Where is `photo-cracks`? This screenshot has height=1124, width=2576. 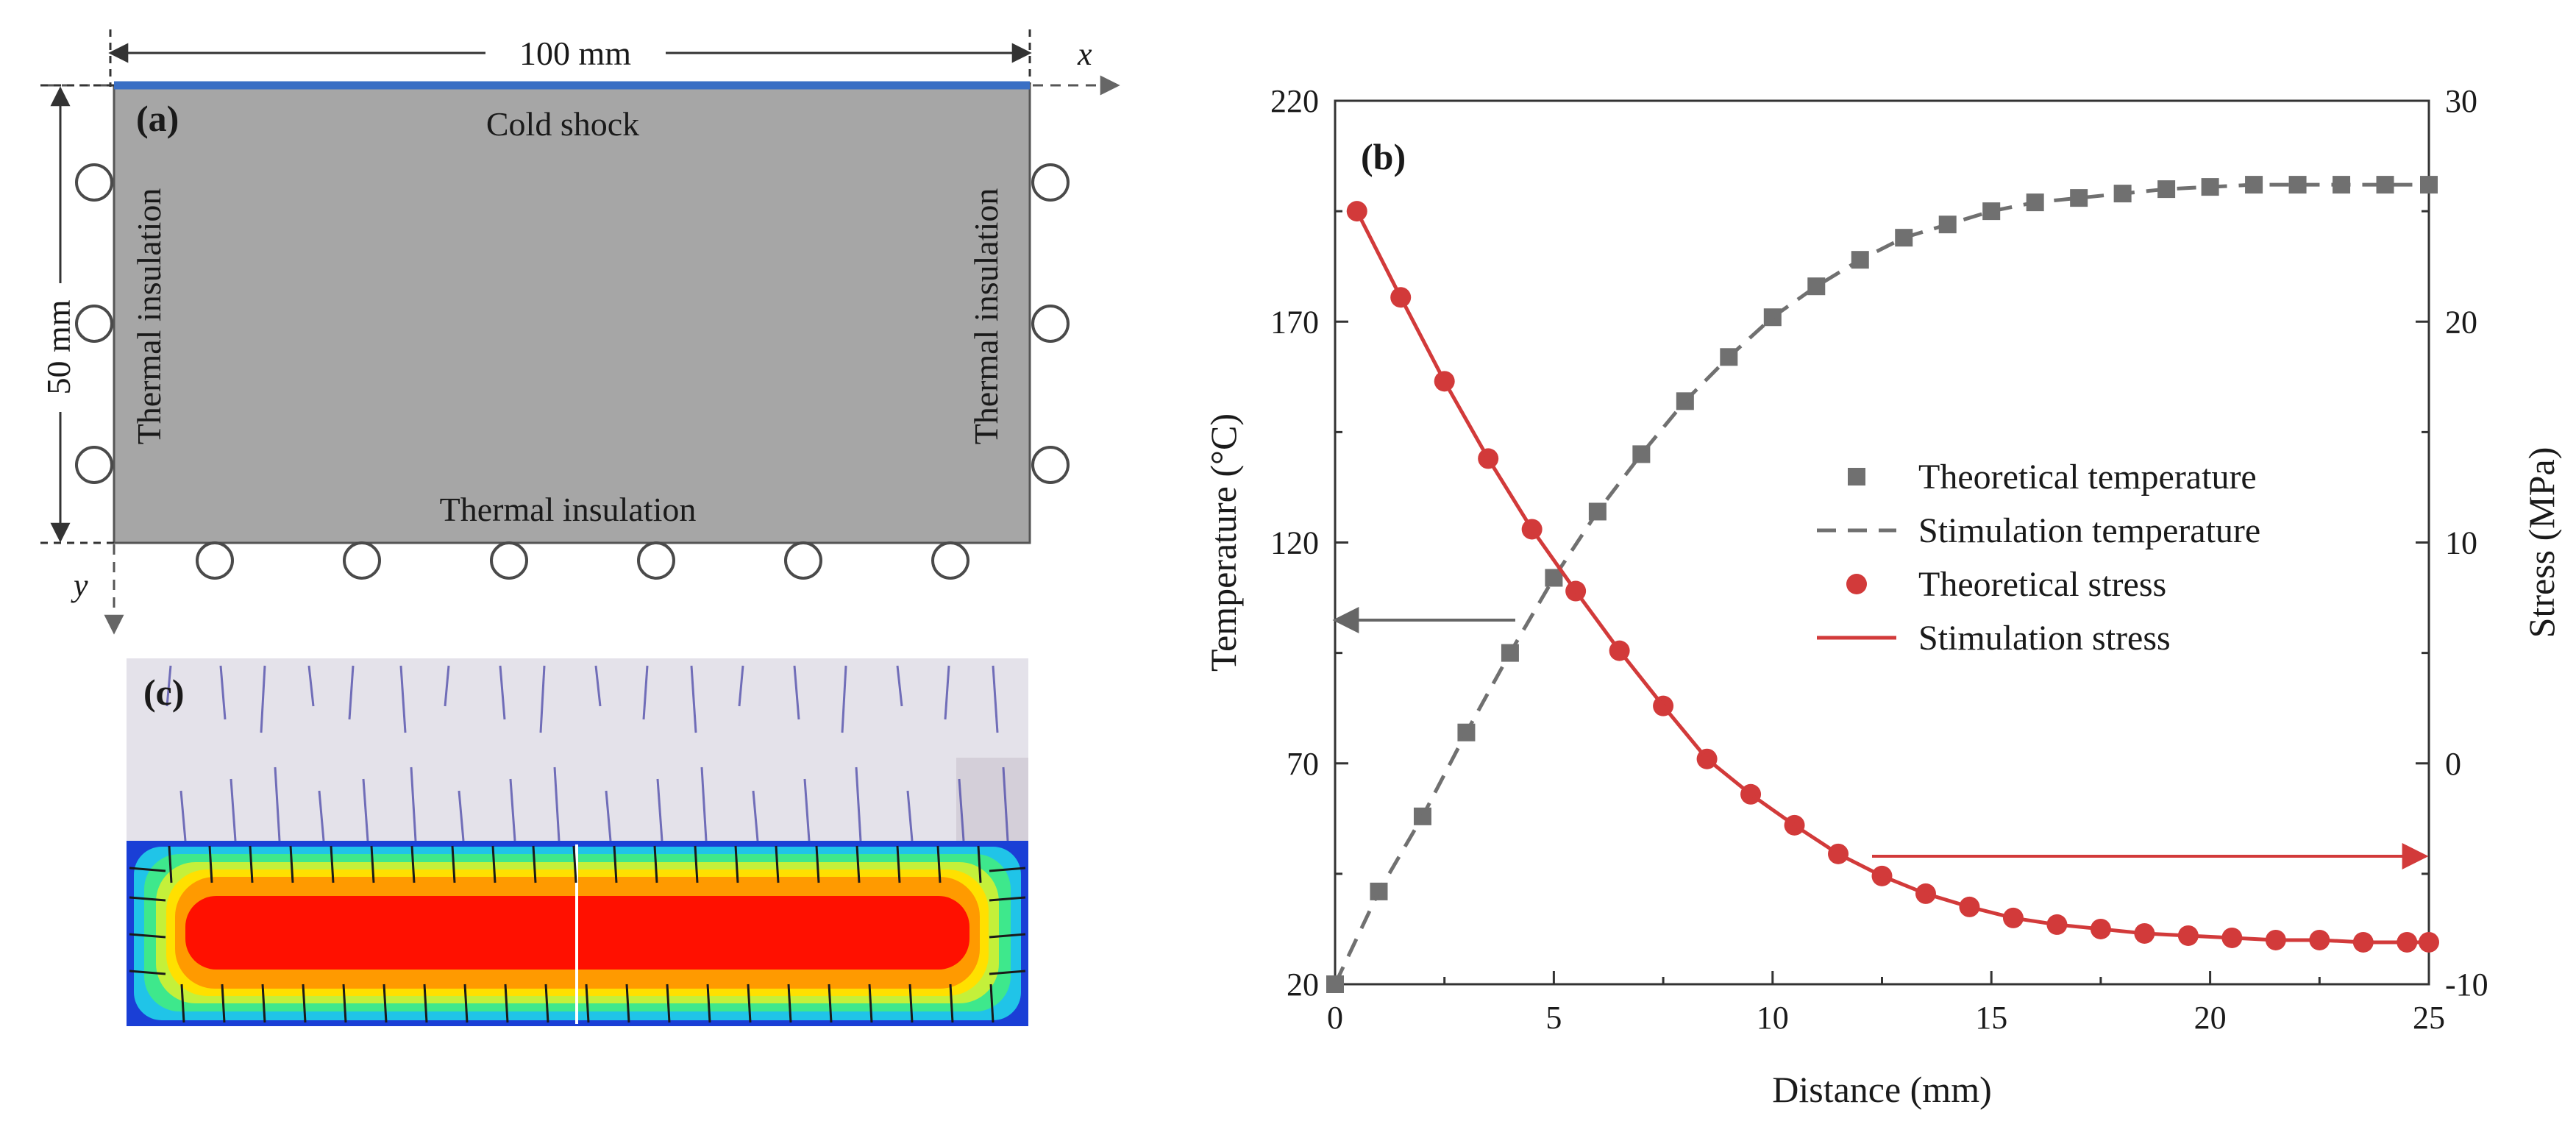
photo-cracks is located at coordinates (587, 753).